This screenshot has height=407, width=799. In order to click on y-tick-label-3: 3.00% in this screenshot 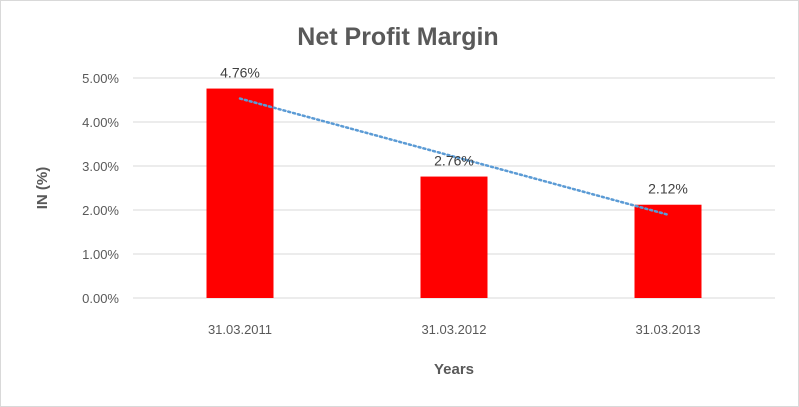, I will do `click(100, 166)`.